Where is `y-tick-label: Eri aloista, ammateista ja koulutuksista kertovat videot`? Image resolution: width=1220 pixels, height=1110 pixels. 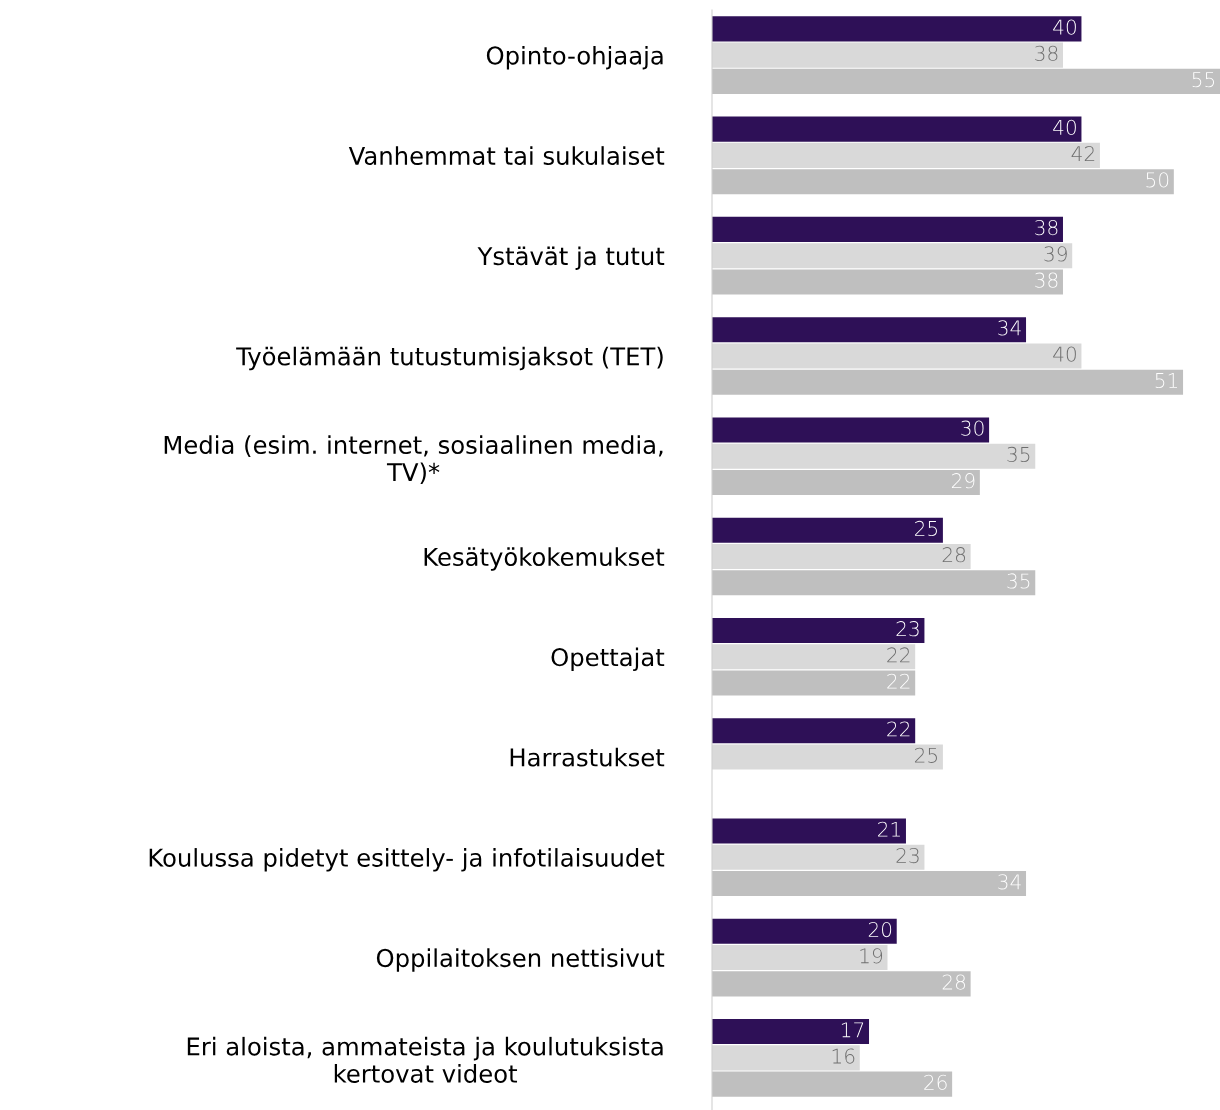 y-tick-label: Eri aloista, ammateista ja koulutuksista kertovat videot is located at coordinates (425, 1059).